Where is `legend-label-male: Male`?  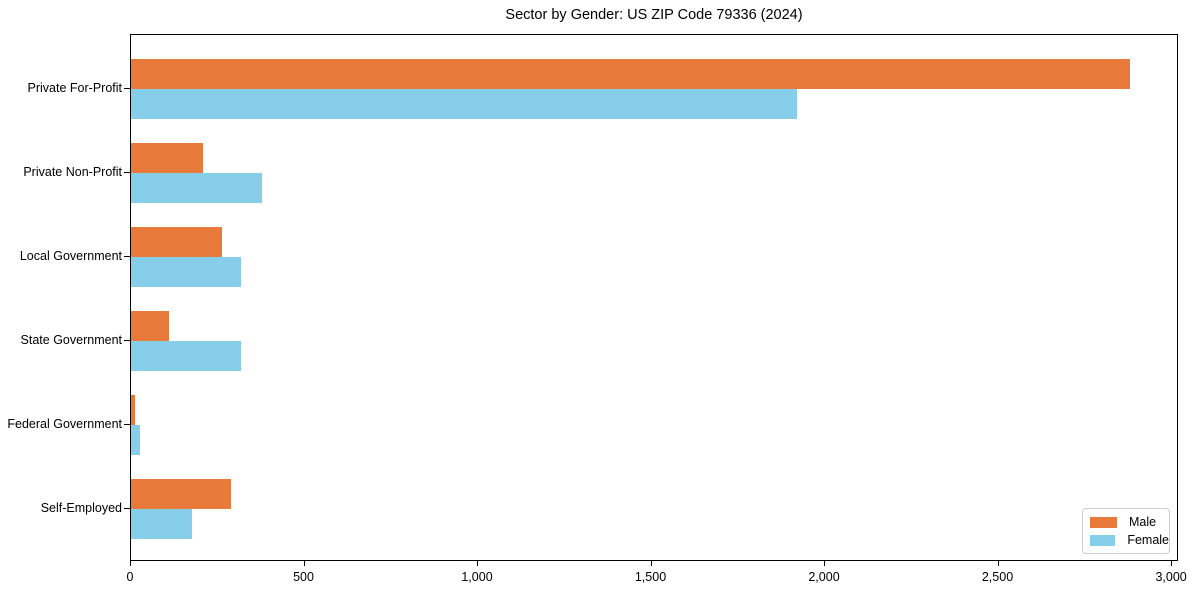 legend-label-male: Male is located at coordinates (1143, 521).